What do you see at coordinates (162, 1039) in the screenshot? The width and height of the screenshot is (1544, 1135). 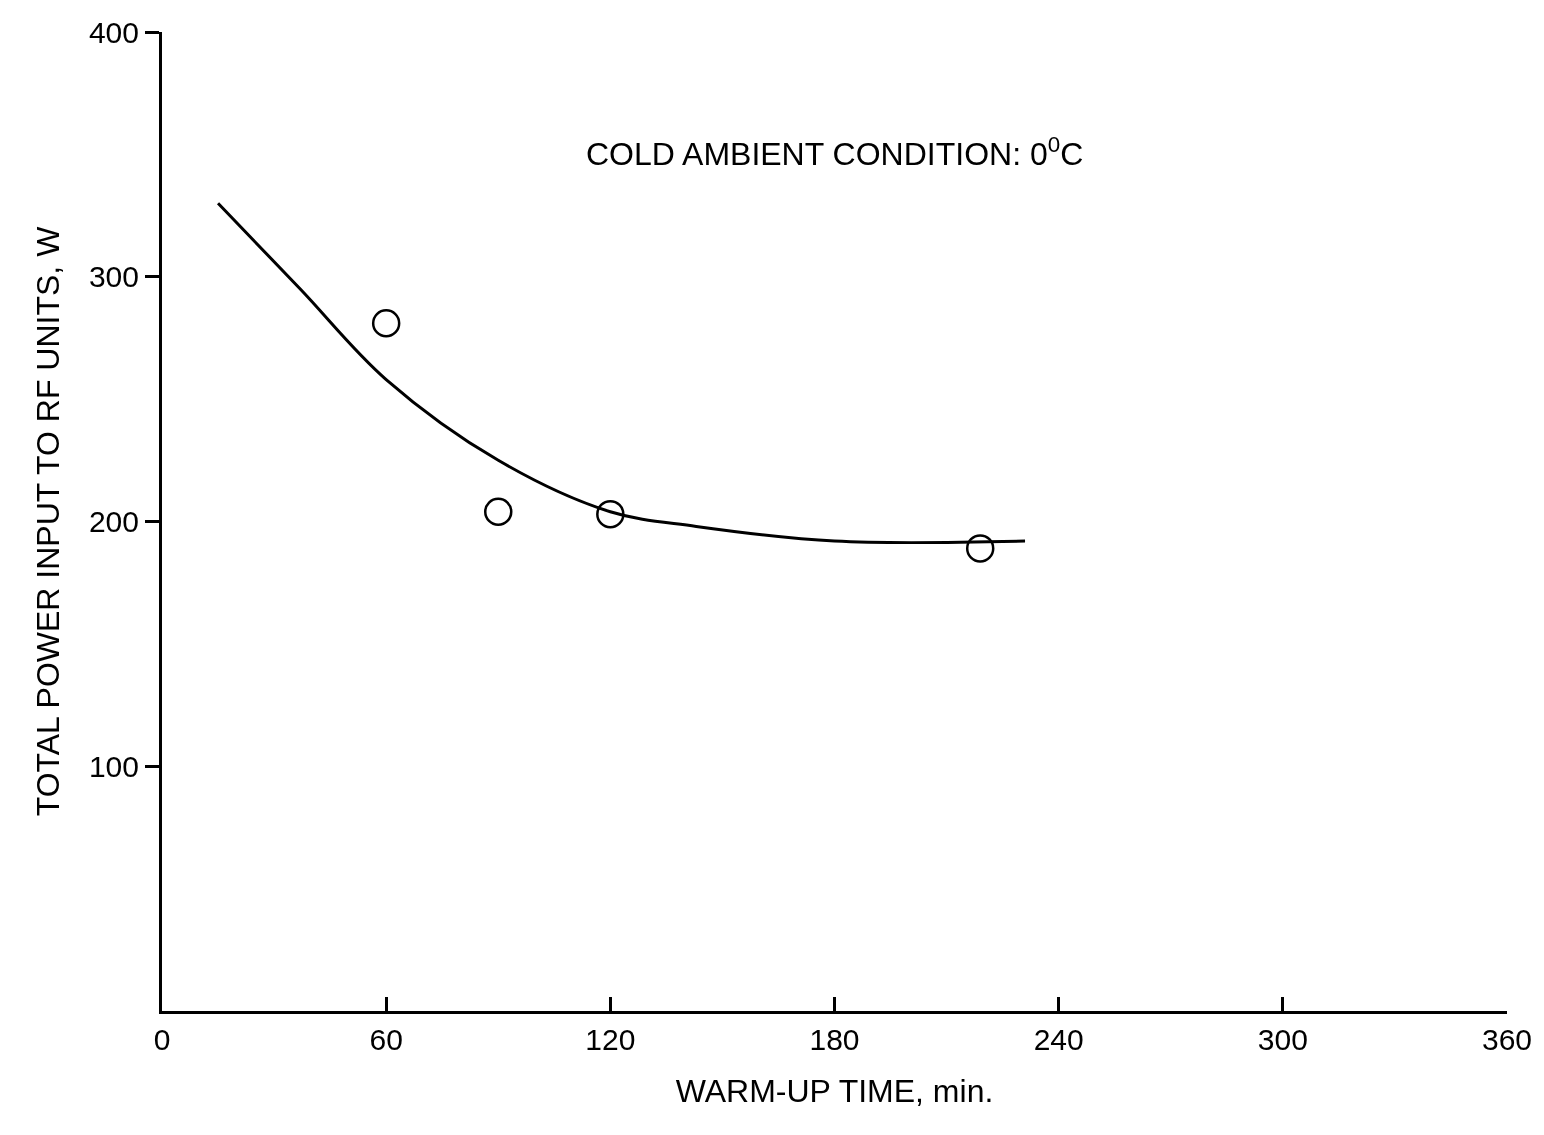 I see `x-tick-label: 0` at bounding box center [162, 1039].